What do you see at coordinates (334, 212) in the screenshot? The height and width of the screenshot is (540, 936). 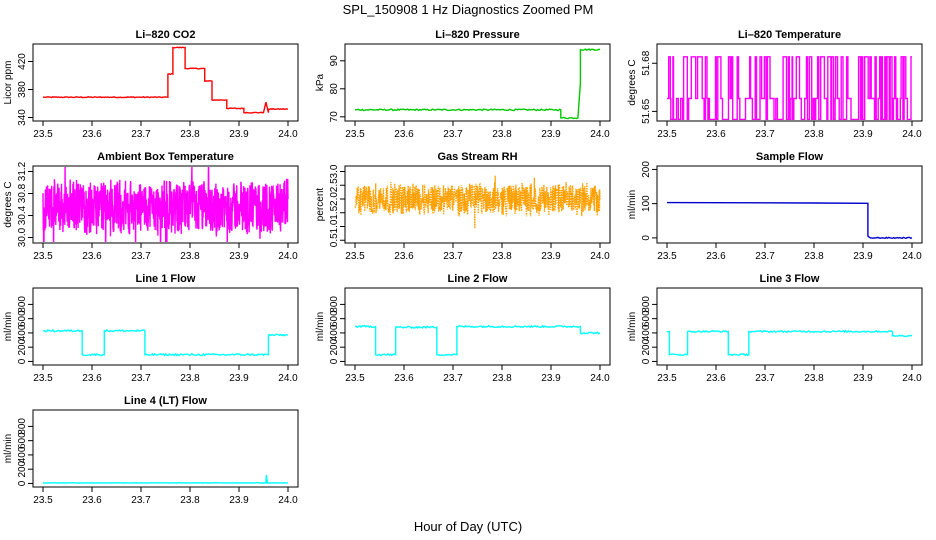 I see `y-tick-label: 1.5` at bounding box center [334, 212].